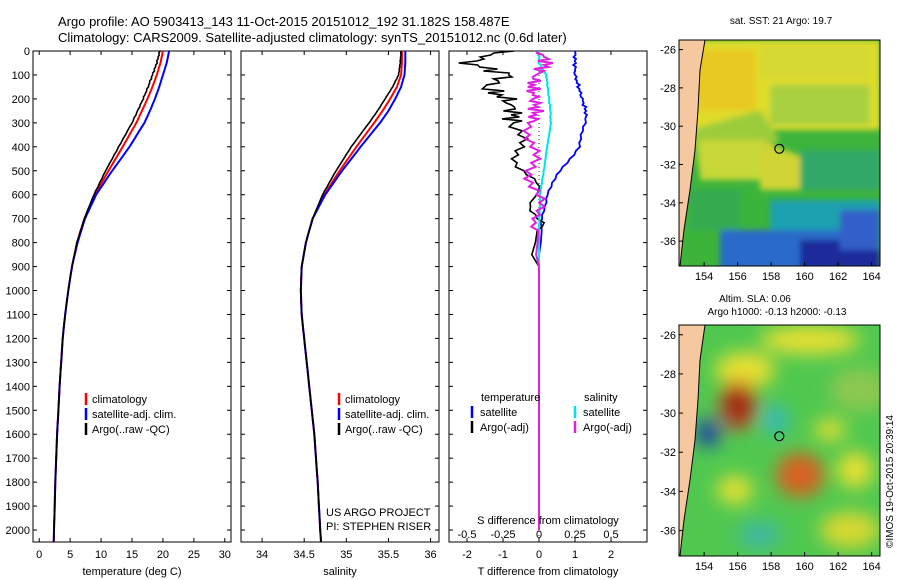 The width and height of the screenshot is (900, 580). What do you see at coordinates (21, 220) in the screenshot?
I see `y-tick-label: 700` at bounding box center [21, 220].